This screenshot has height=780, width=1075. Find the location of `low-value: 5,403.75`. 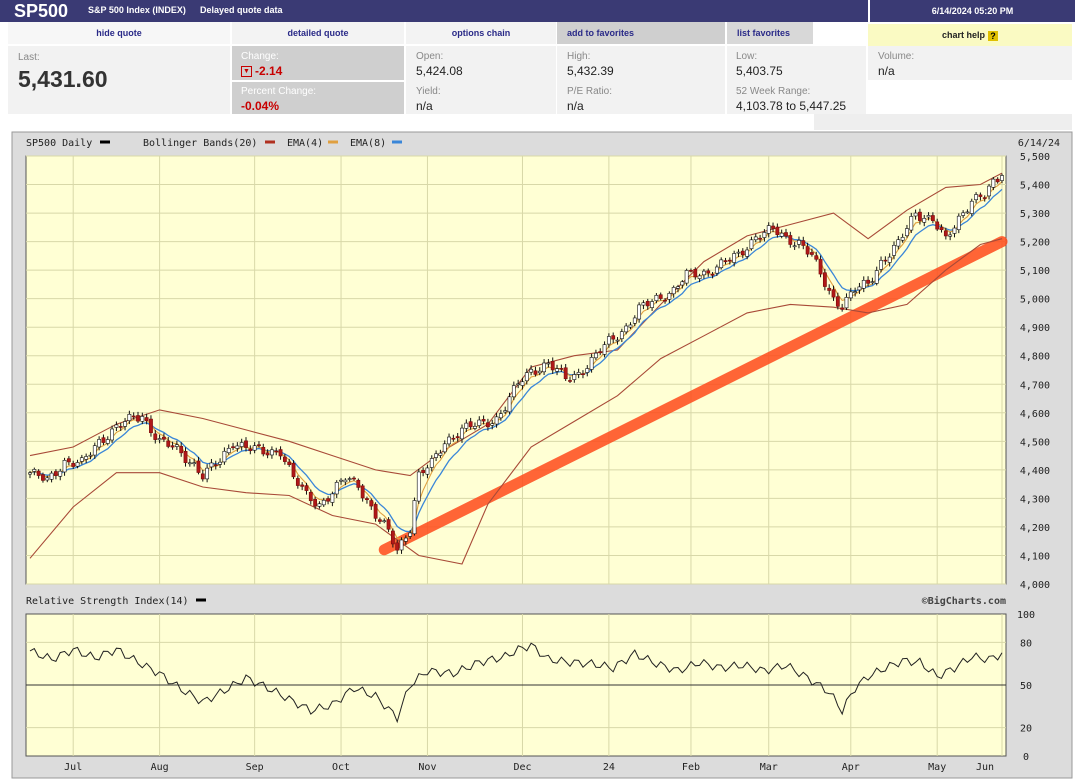

low-value: 5,403.75 is located at coordinates (759, 71).